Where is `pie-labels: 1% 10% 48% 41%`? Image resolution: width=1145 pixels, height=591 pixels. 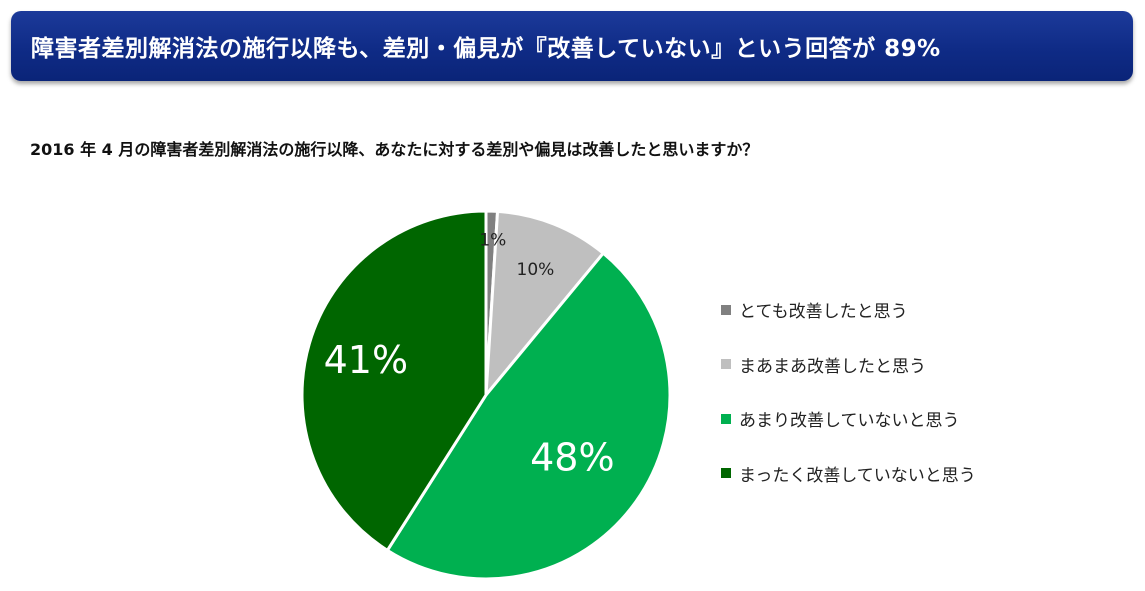
pie-labels: 1% 10% 48% 41% is located at coordinates (469, 355).